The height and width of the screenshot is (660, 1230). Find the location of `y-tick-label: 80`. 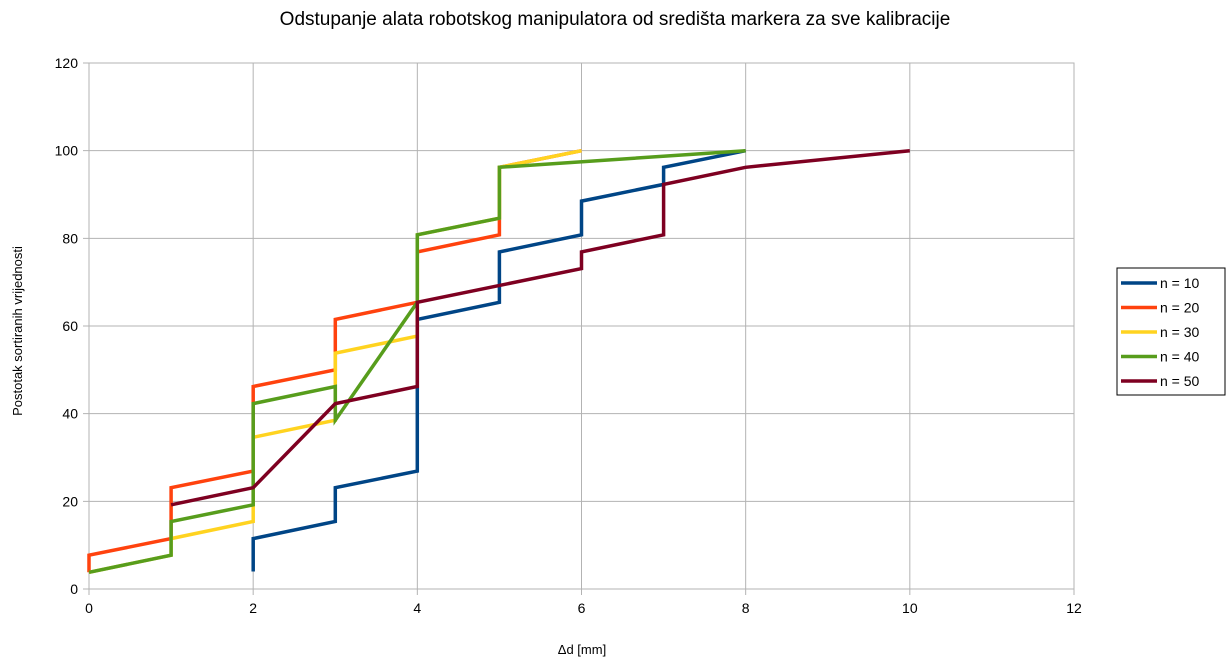

y-tick-label: 80 is located at coordinates (70, 238).